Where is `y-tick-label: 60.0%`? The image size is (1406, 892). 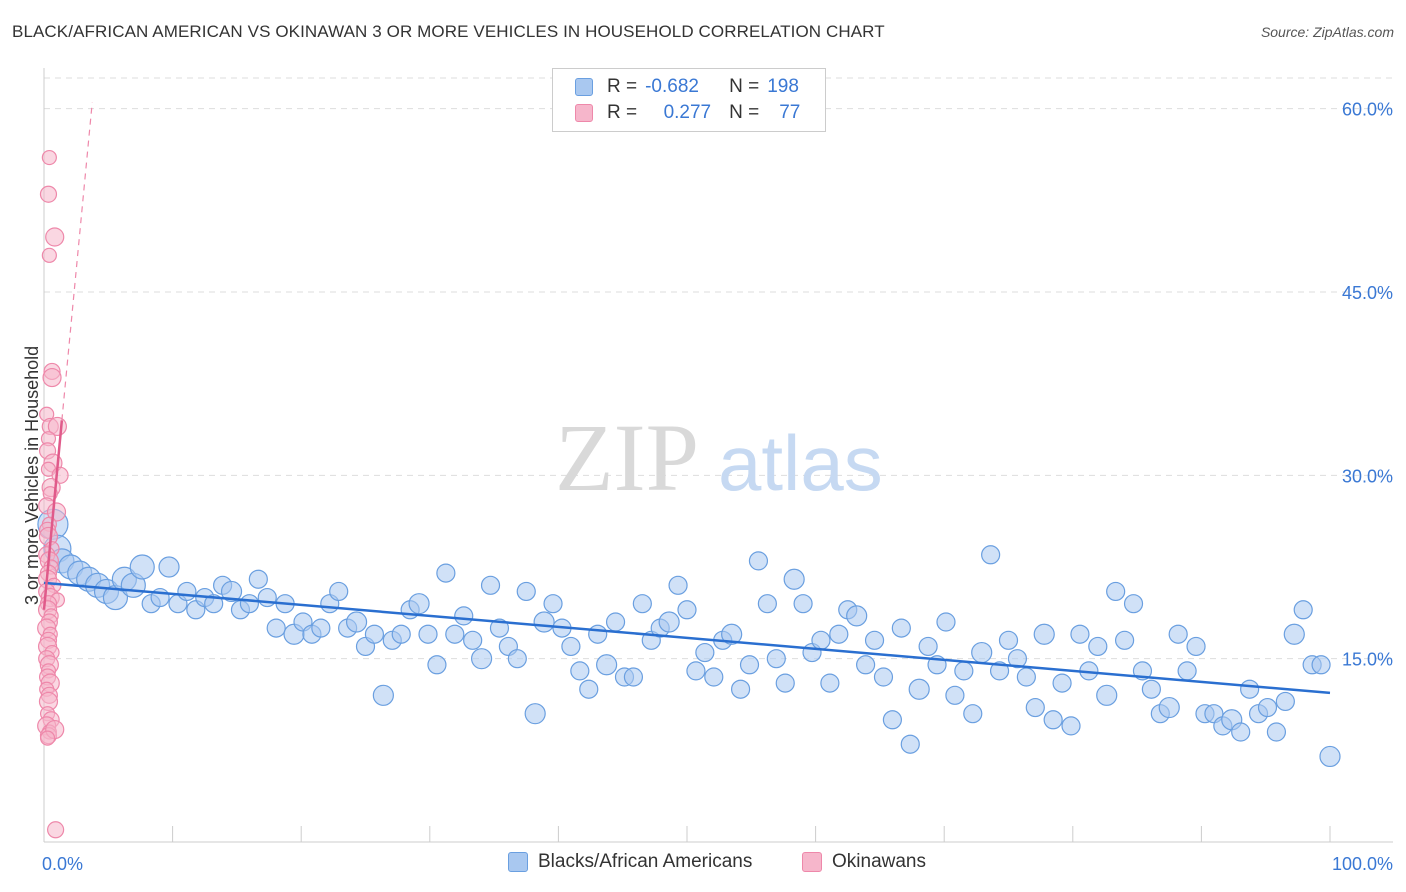
y-tick-label: 60.0% is located at coordinates (1367, 110).